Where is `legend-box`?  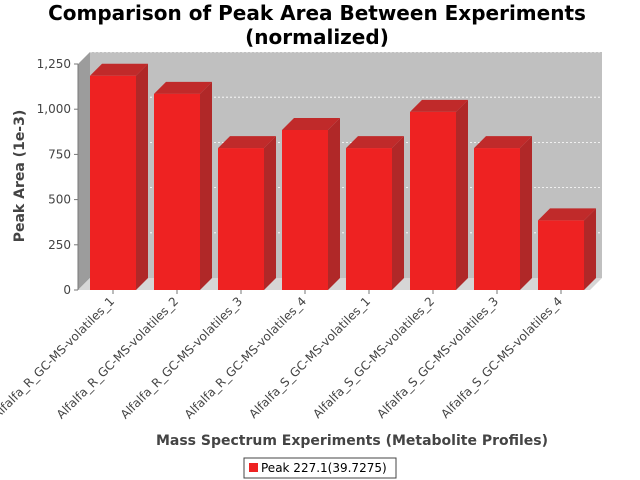 legend-box is located at coordinates (320, 468).